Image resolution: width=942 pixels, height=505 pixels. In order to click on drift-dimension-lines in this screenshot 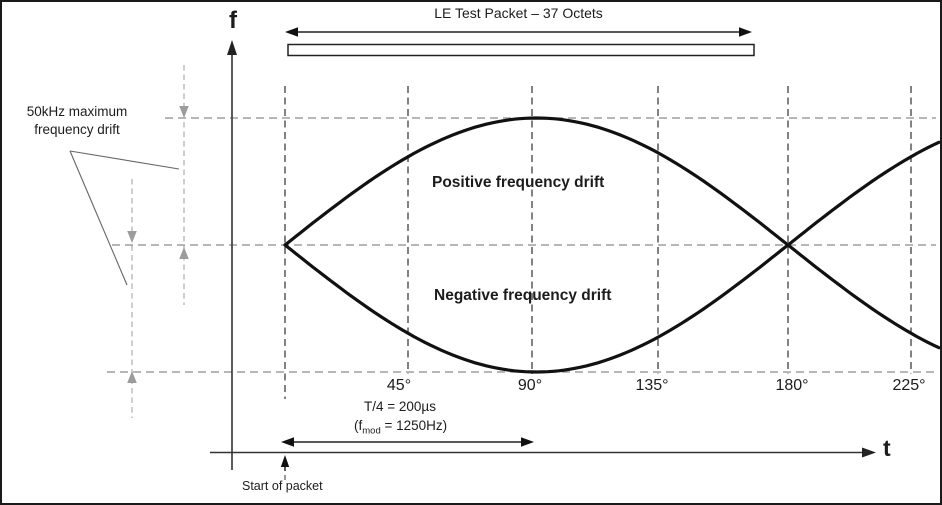, I will do `click(158, 241)`.